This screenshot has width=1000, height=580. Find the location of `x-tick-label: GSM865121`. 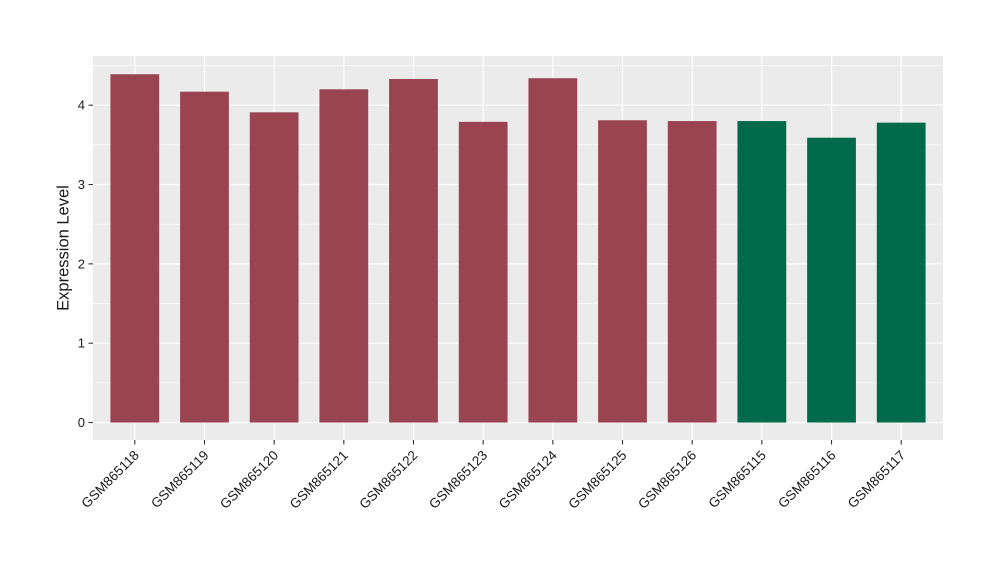

x-tick-label: GSM865121 is located at coordinates (319, 480).